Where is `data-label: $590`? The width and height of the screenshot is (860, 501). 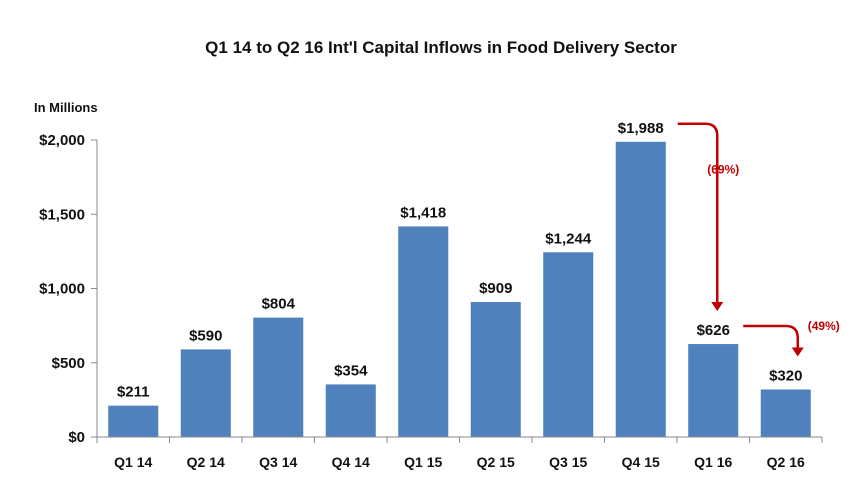 data-label: $590 is located at coordinates (205, 335).